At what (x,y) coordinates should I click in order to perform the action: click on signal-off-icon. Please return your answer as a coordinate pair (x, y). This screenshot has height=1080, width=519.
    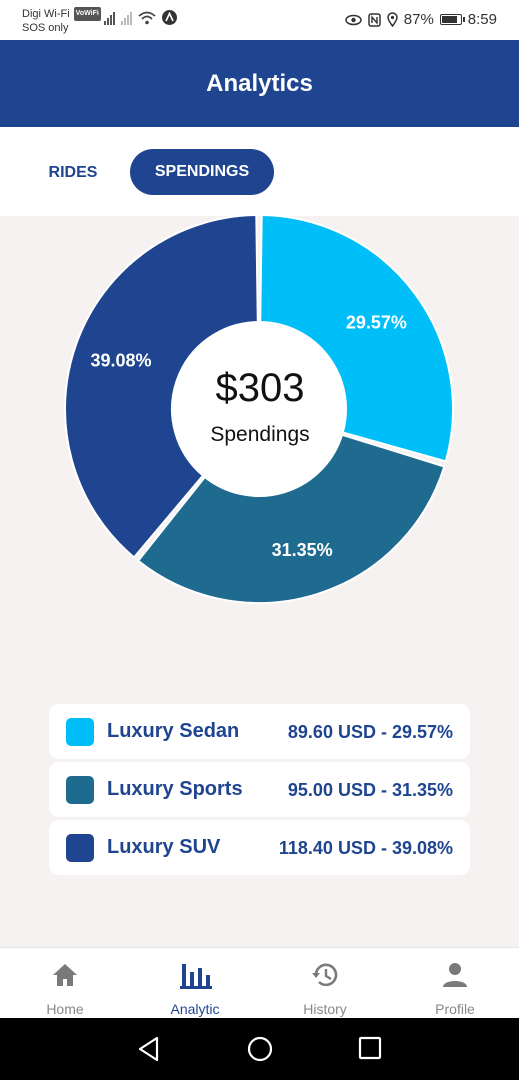
    Looking at the image, I should click on (126, 18).